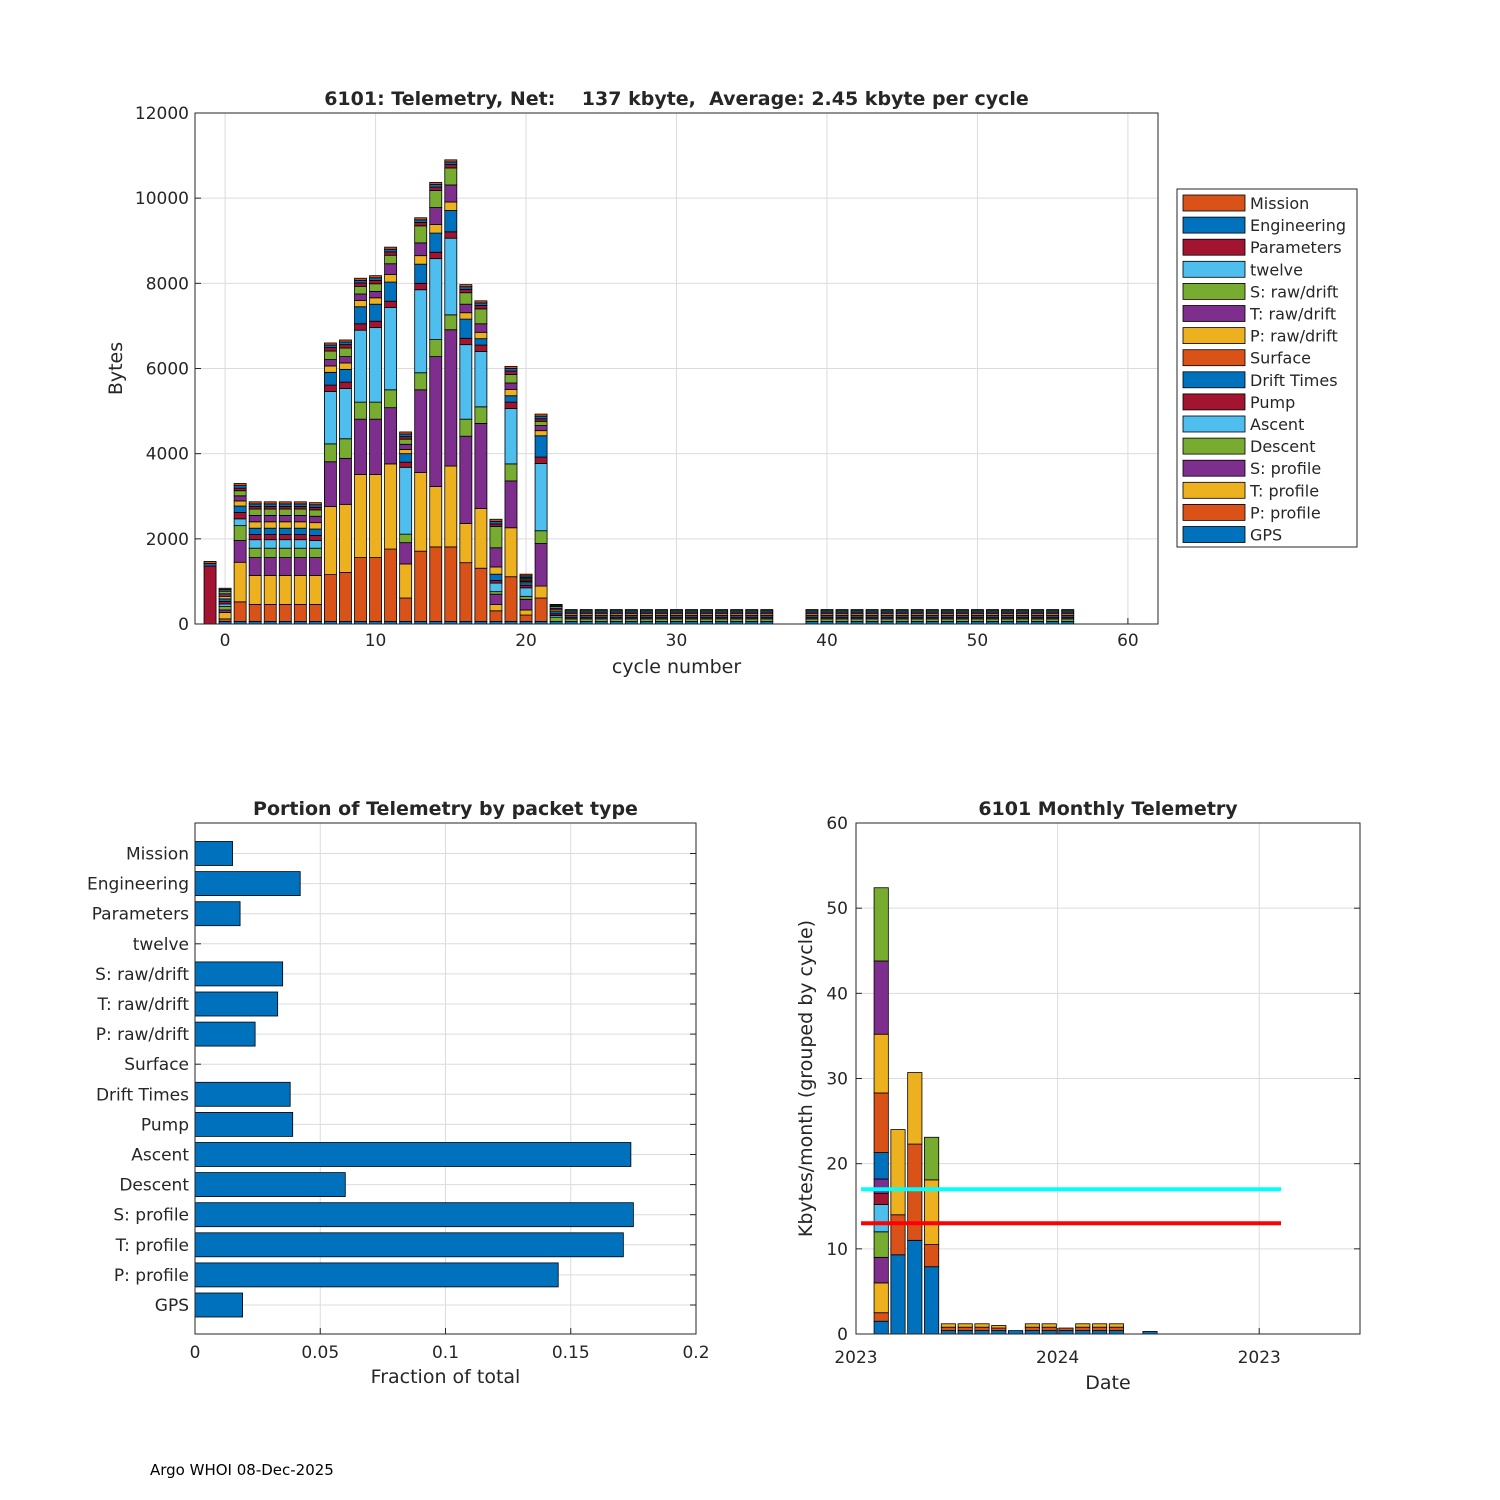 This screenshot has width=1500, height=1500. I want to click on x-tick-label: 0.1, so click(445, 1353).